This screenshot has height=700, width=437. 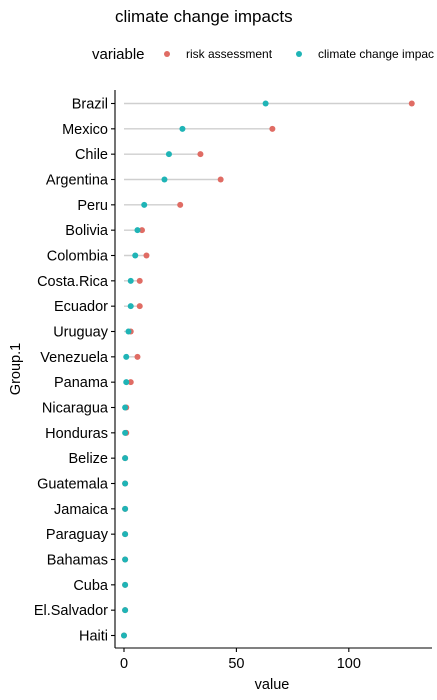 I want to click on y-tick-label-costa-rica: Costa.Rica, so click(x=73, y=282).